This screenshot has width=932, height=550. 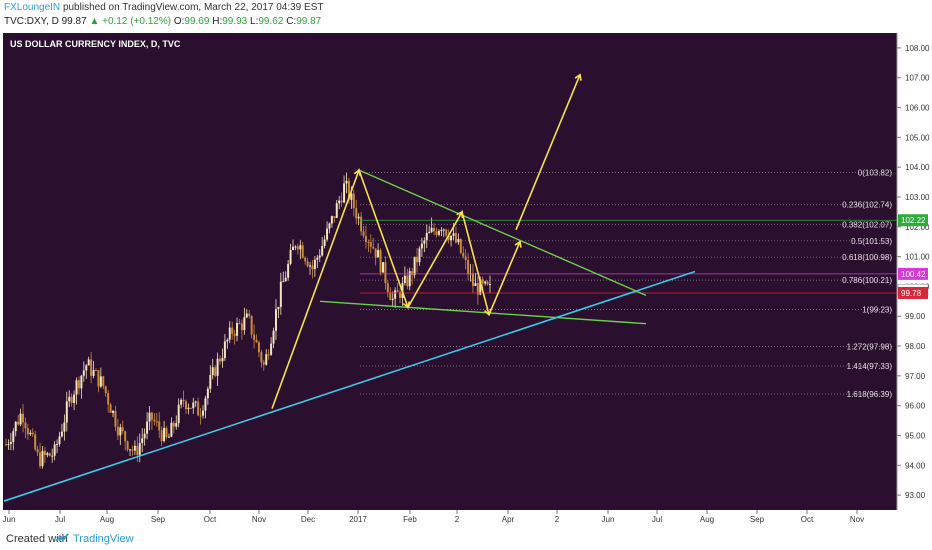 What do you see at coordinates (867, 257) in the screenshot?
I see `fib-level-label: 0.618(100.98)` at bounding box center [867, 257].